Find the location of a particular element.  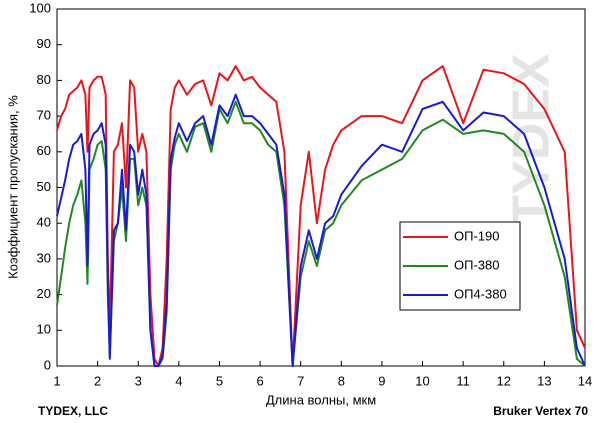

y-tick-label: 90 is located at coordinates (44, 43).